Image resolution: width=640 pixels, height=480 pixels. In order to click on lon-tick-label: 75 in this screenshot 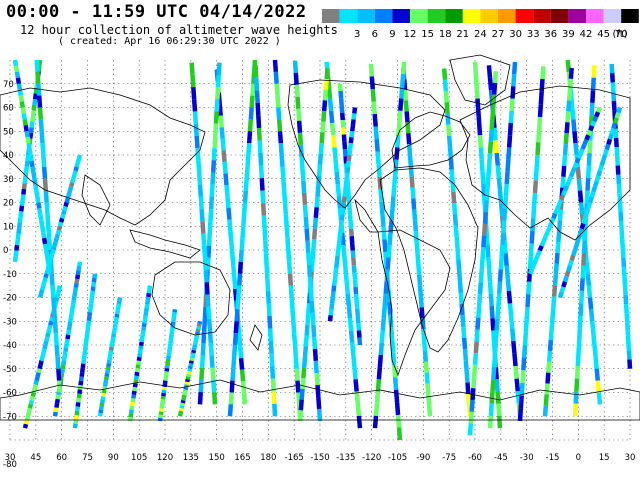, I will do `click(87, 458)`.